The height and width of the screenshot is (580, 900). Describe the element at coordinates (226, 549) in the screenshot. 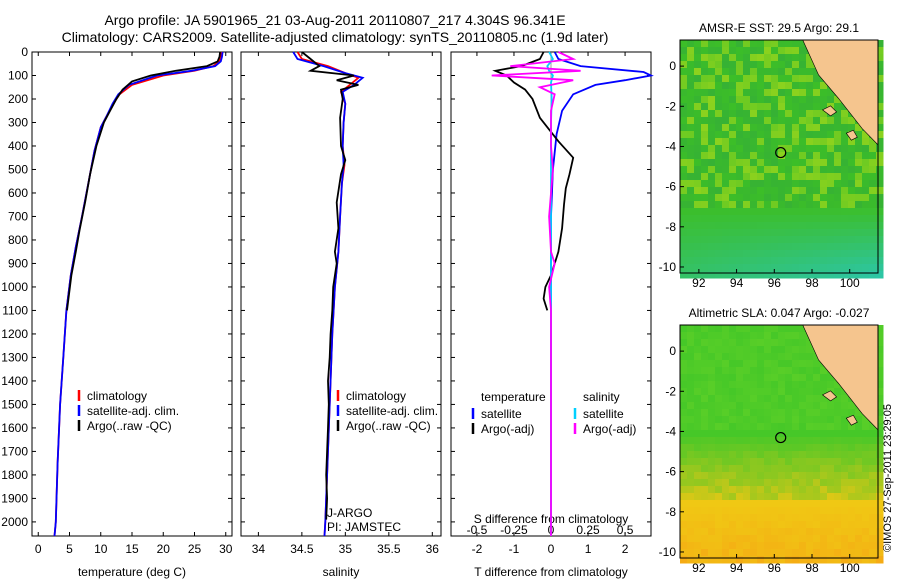

I see `x-tick-label: 30` at that location.